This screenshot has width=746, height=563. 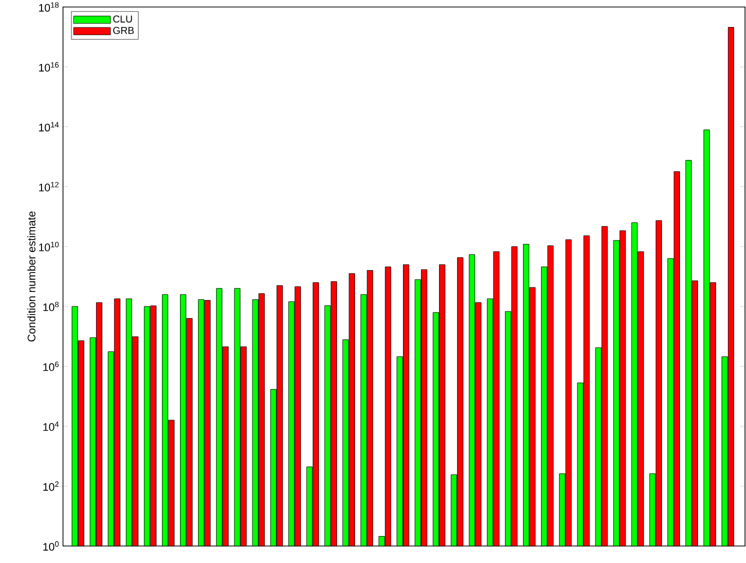 What do you see at coordinates (49, 187) in the screenshot?
I see `y-tick-label: 10$^{12}$` at bounding box center [49, 187].